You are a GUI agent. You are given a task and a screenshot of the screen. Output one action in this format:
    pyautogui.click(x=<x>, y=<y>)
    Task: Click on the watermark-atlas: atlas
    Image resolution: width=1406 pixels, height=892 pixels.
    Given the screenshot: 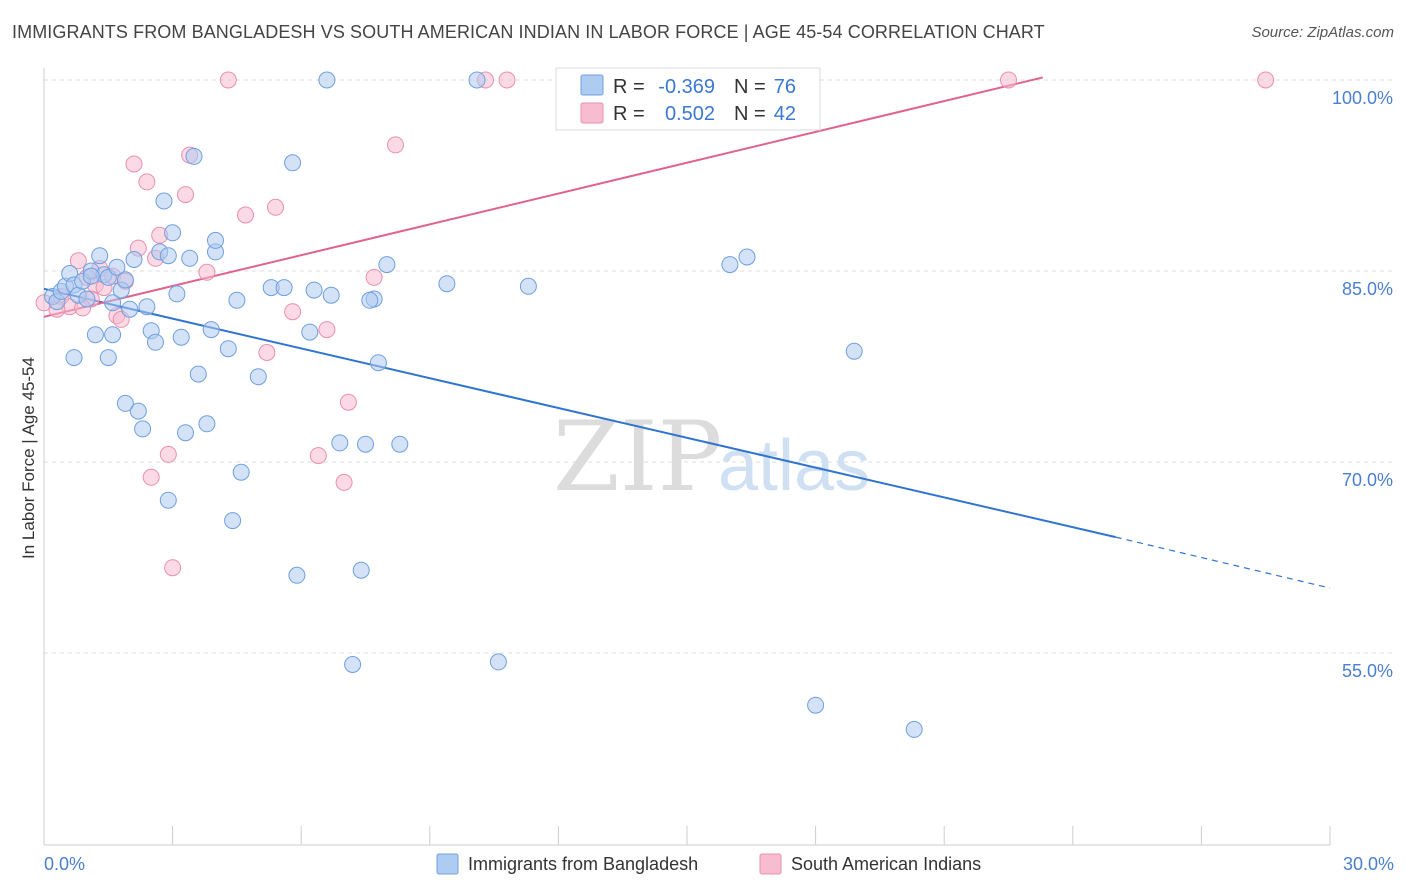 What is the action you would take?
    pyautogui.click(x=794, y=466)
    